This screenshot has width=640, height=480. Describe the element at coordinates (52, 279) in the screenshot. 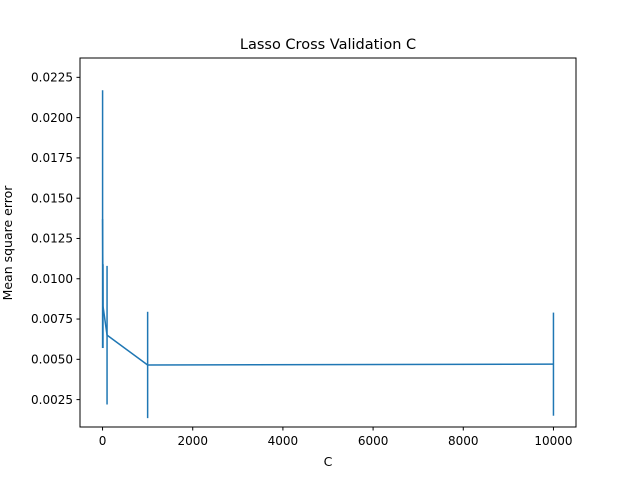

I see `y-tick-label: 0.0100` at that location.